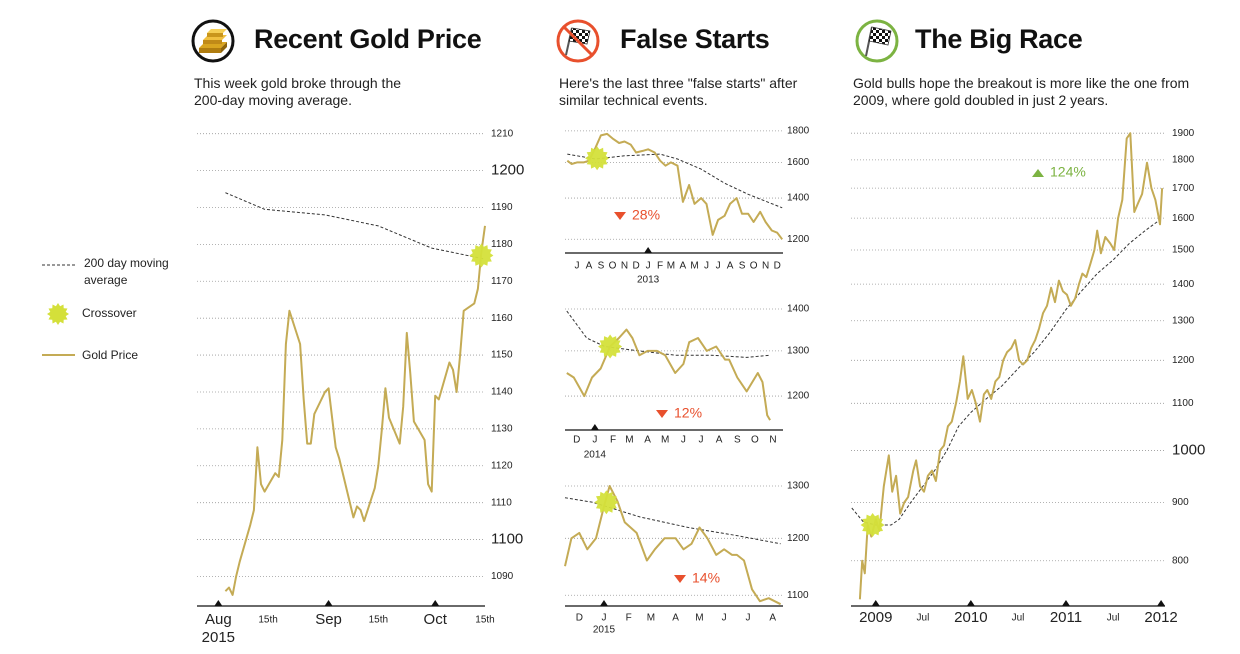 The width and height of the screenshot is (1240, 654). What do you see at coordinates (1188, 449) in the screenshot?
I see `y-tick-label: 1000` at bounding box center [1188, 449].